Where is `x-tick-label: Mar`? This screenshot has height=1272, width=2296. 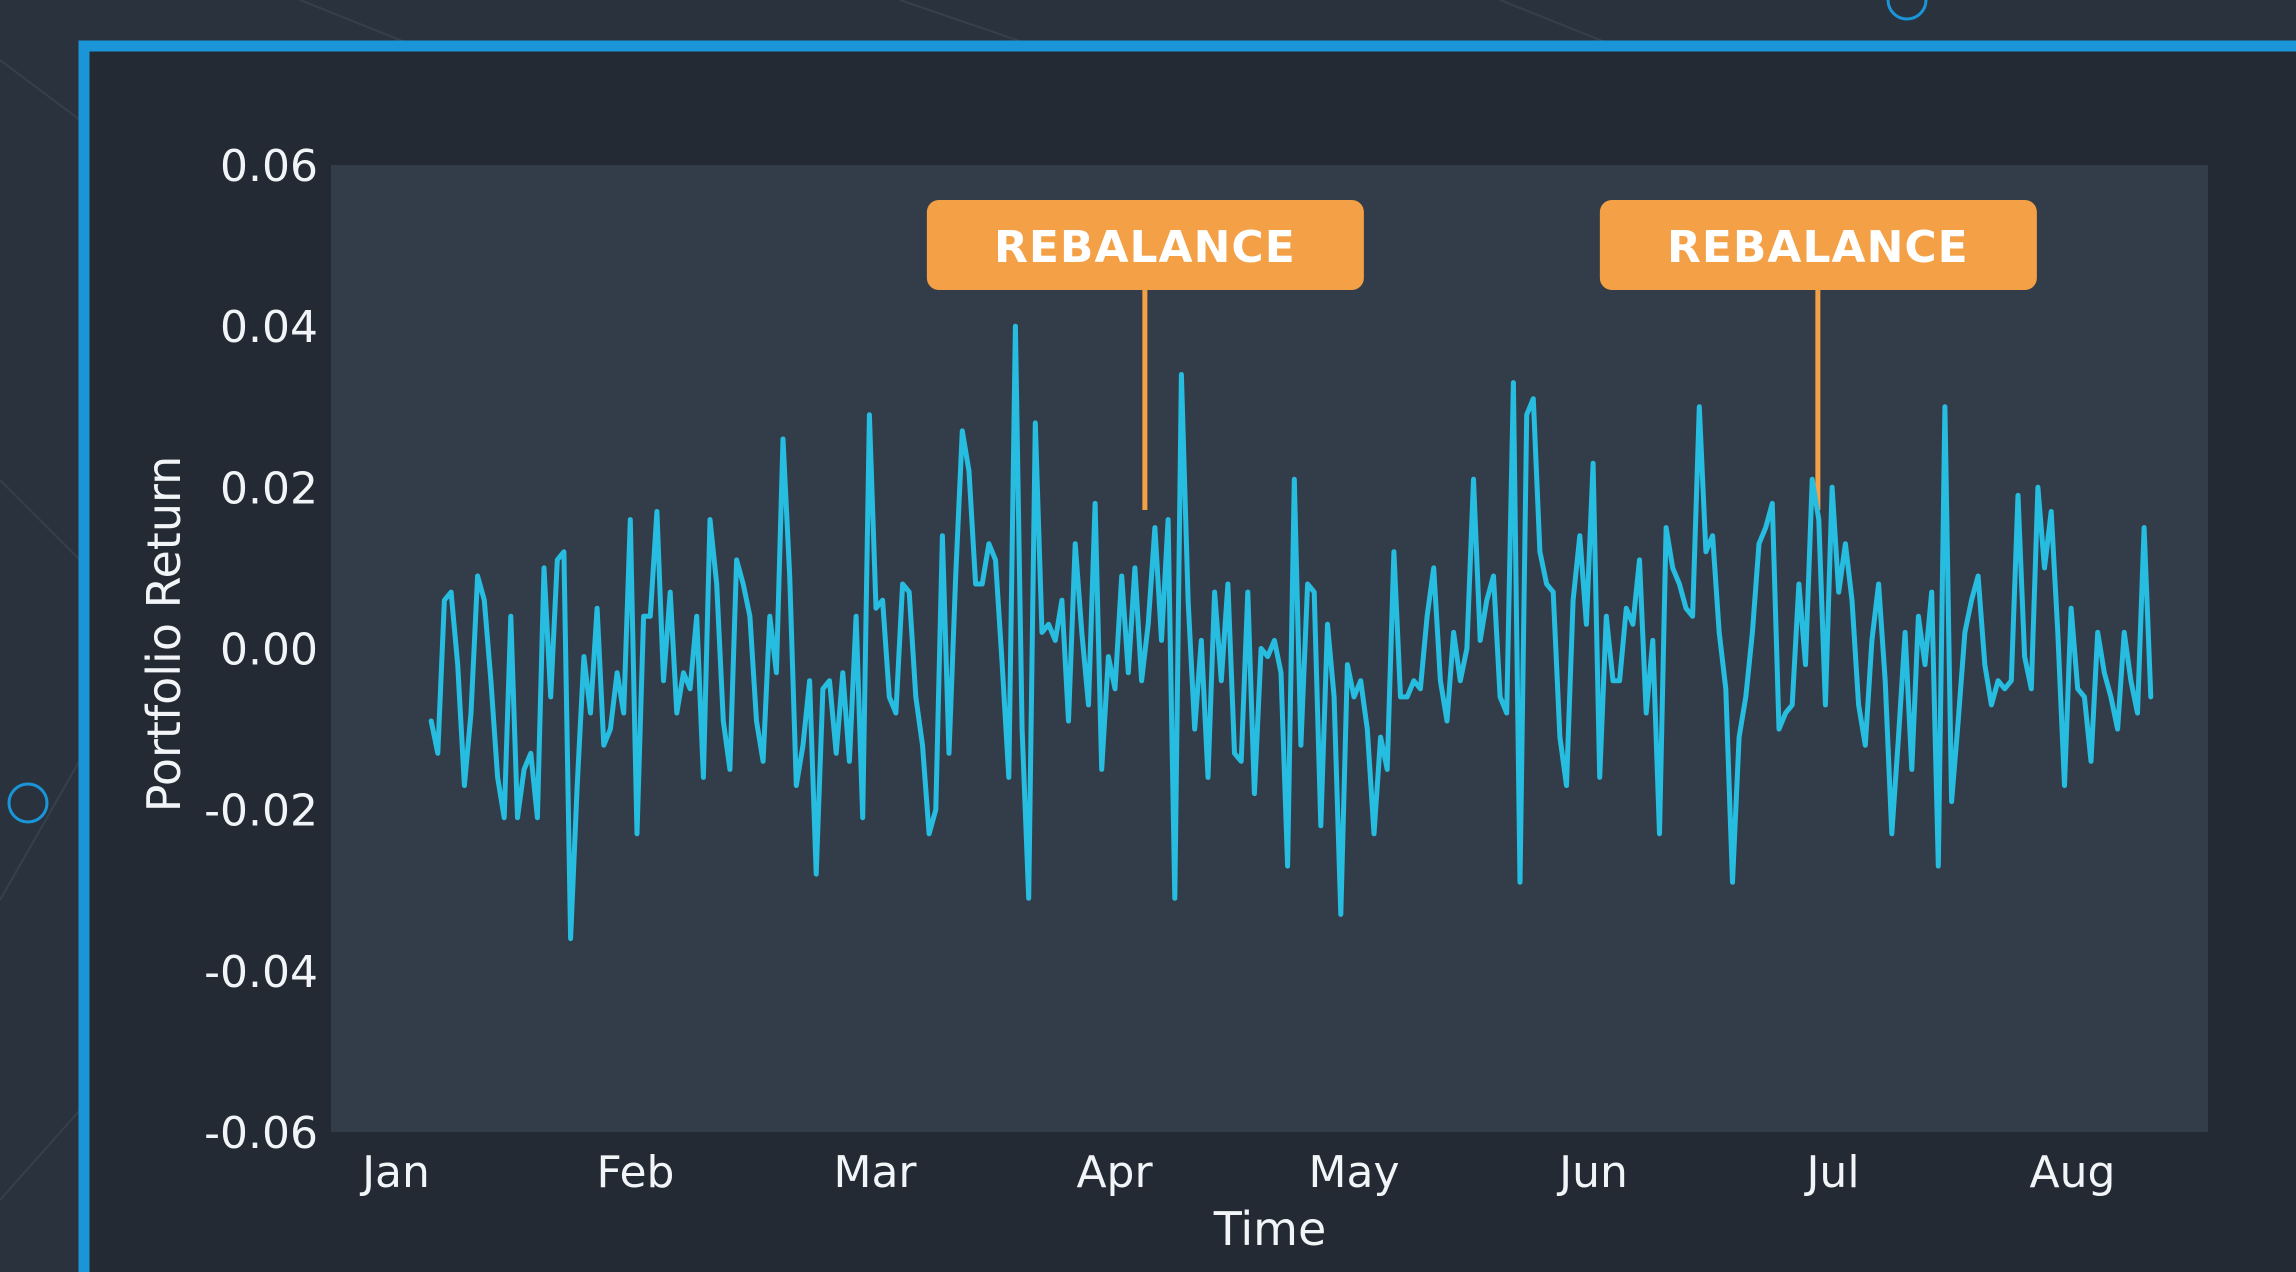
x-tick-label: Mar is located at coordinates (875, 1172).